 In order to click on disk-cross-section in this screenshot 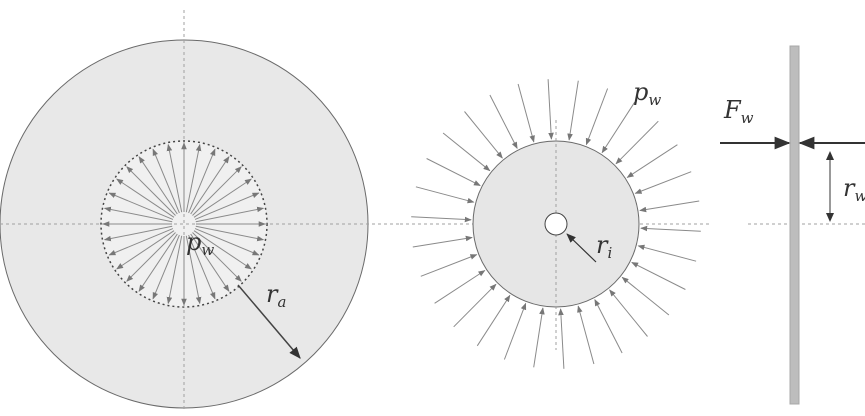, I will do `click(794, 225)`.